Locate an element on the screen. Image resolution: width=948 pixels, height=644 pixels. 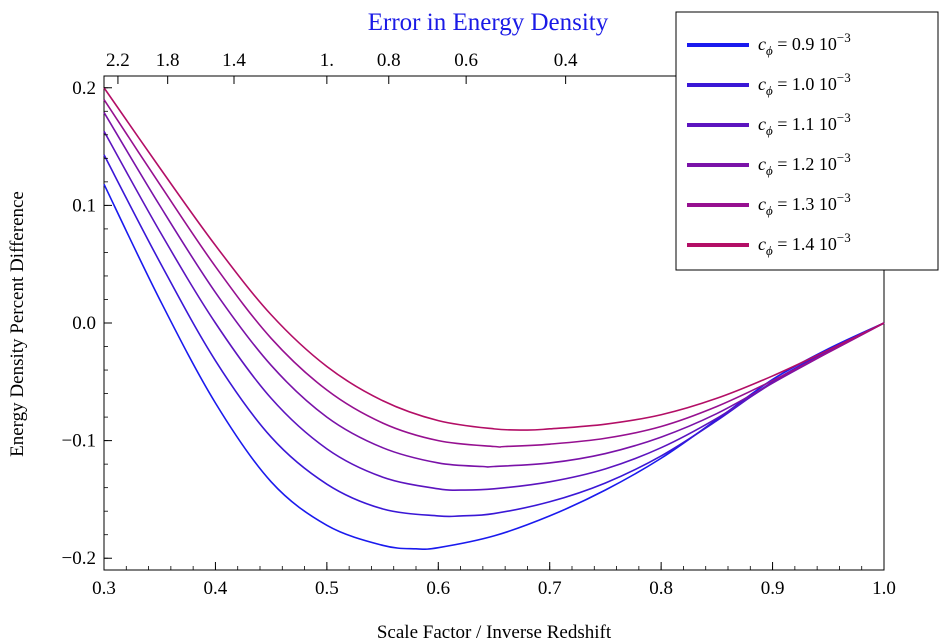
y-axis-label: Energy Density Percent Difference is located at coordinates (17, 324).